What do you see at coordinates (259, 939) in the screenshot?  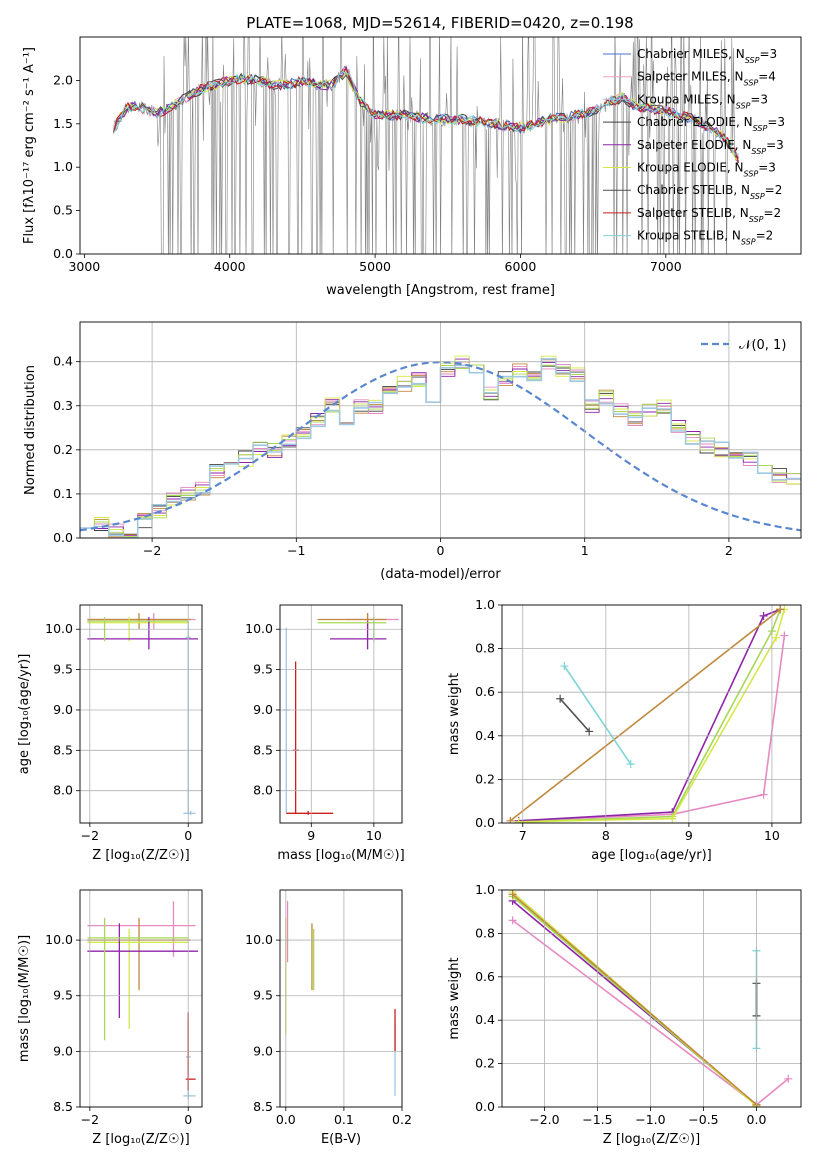 I see `mass_vs_ebv-ytick-label: 10.0` at bounding box center [259, 939].